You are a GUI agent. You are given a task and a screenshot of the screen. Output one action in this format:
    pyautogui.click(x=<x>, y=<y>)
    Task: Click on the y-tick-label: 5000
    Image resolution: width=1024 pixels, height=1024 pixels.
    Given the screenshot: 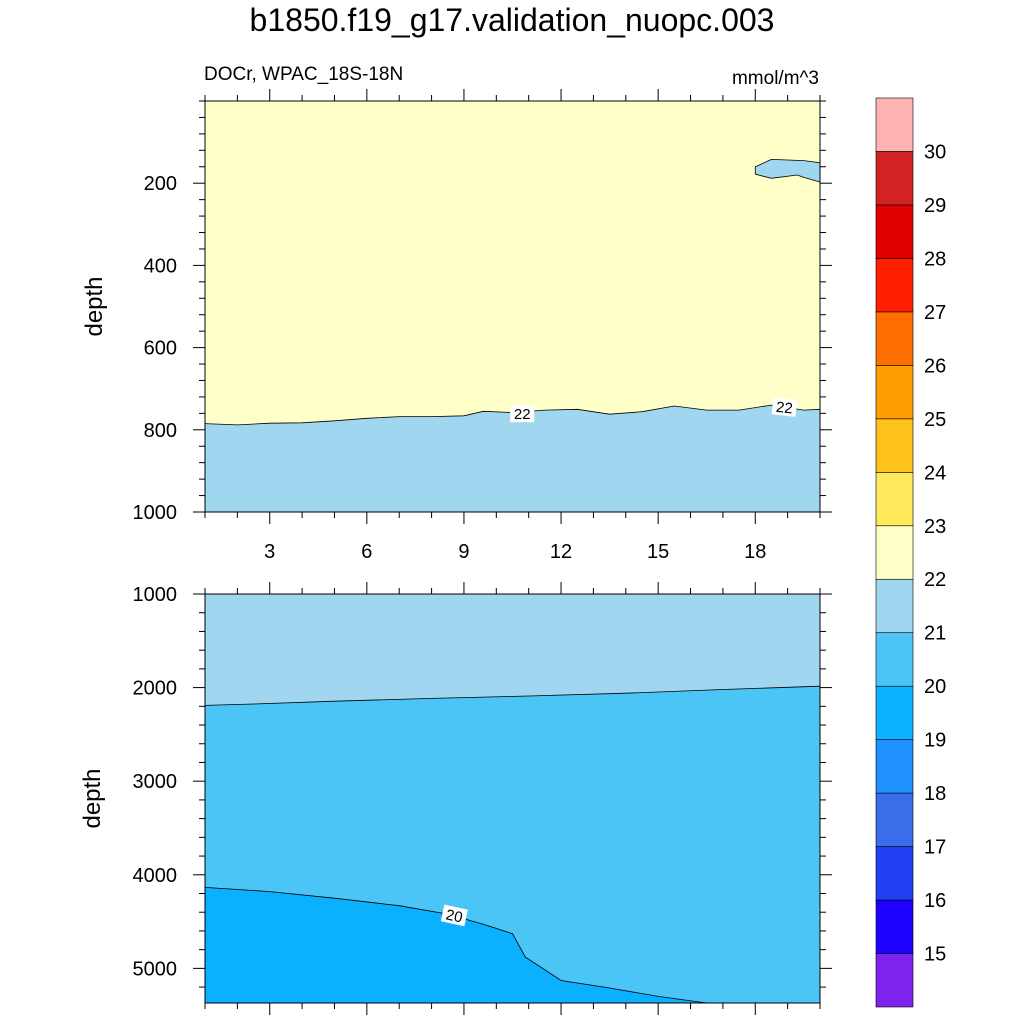 What is the action you would take?
    pyautogui.click(x=155, y=969)
    